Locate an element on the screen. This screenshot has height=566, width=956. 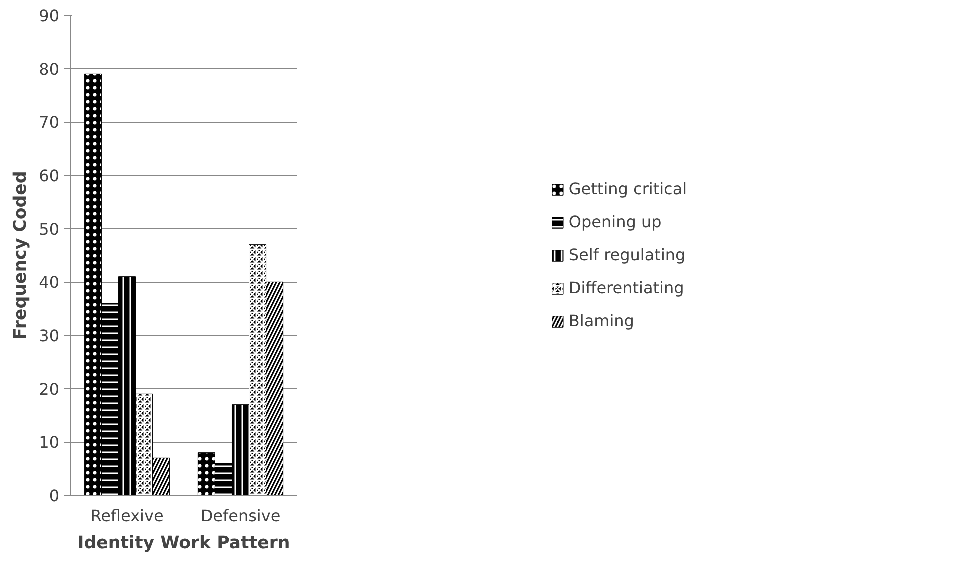
y-tick-label: 30 is located at coordinates (49, 336).